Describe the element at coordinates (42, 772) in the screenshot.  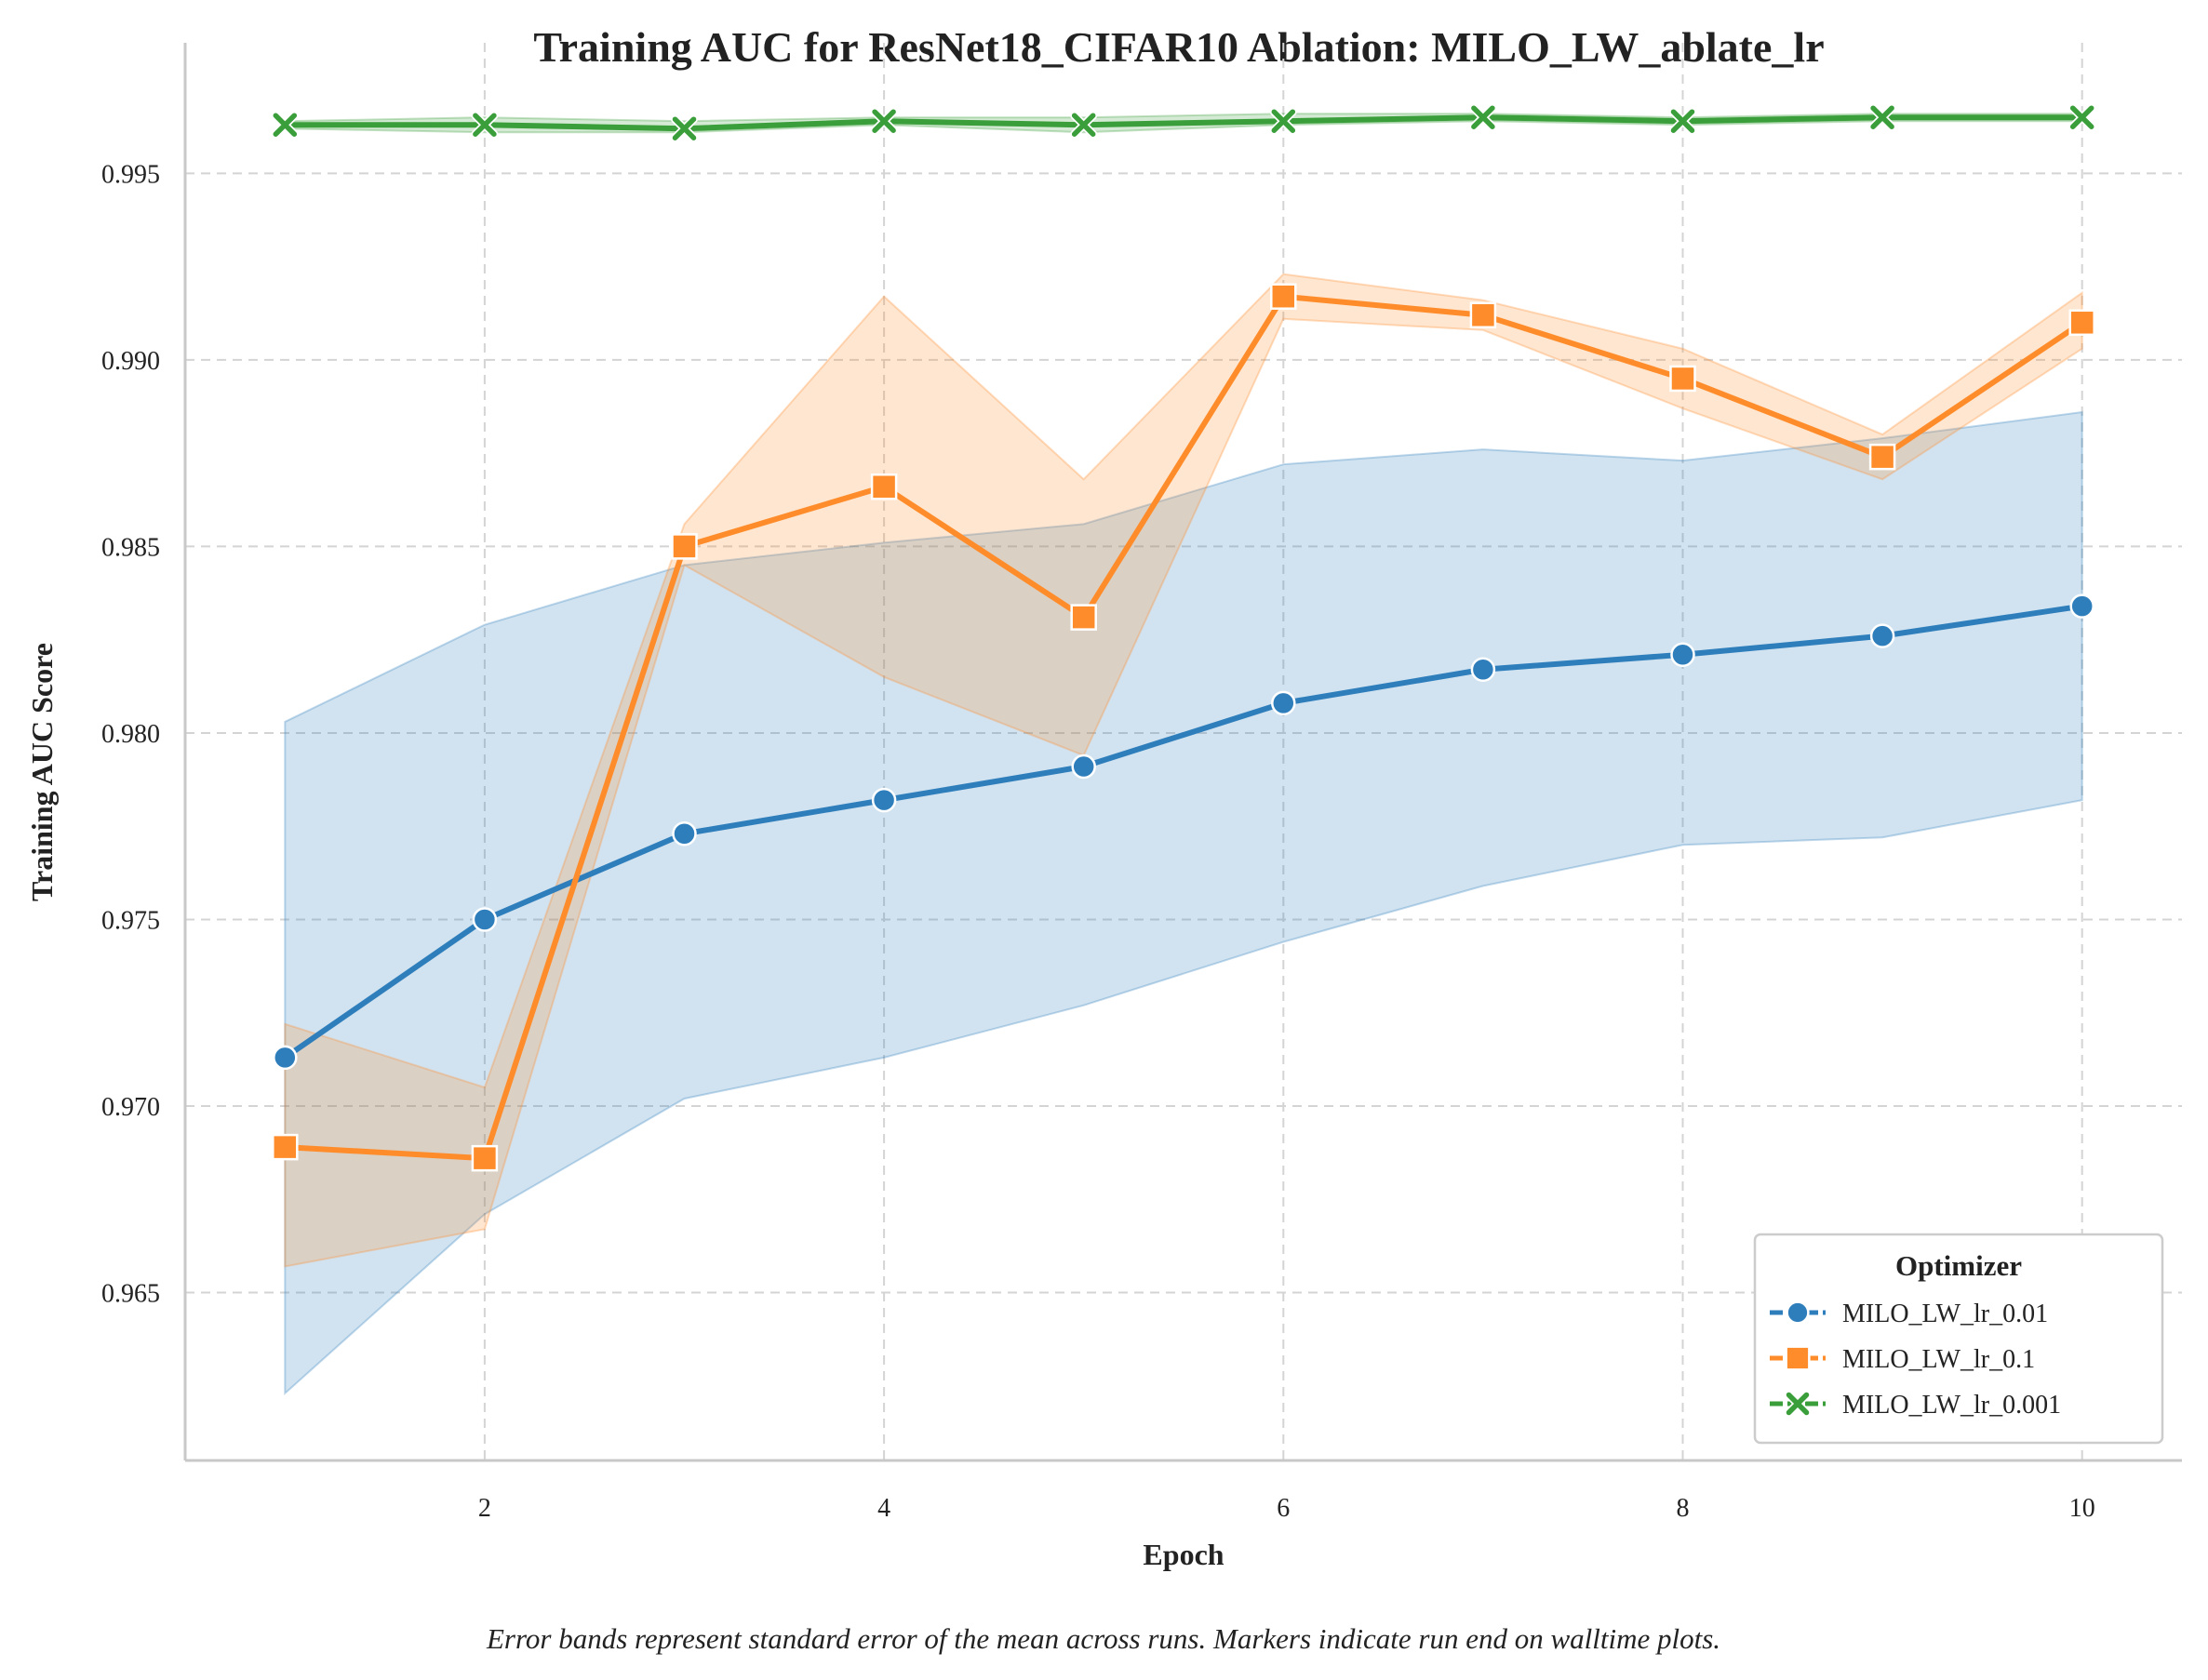
I see `y-axis-label: Training AUC Score` at that location.